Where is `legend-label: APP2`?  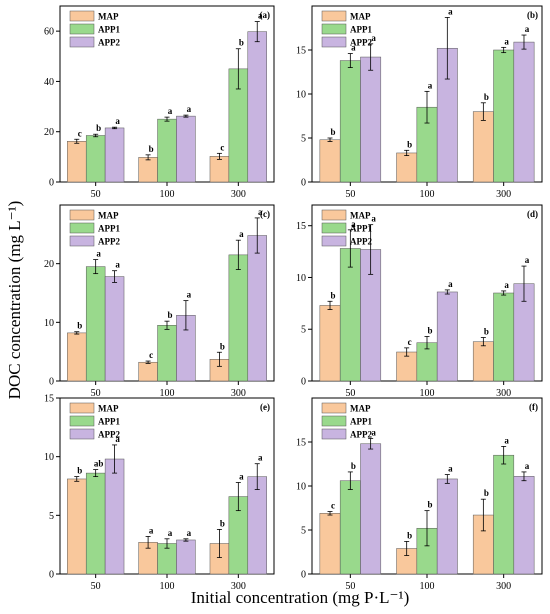 legend-label: APP2 is located at coordinates (109, 242).